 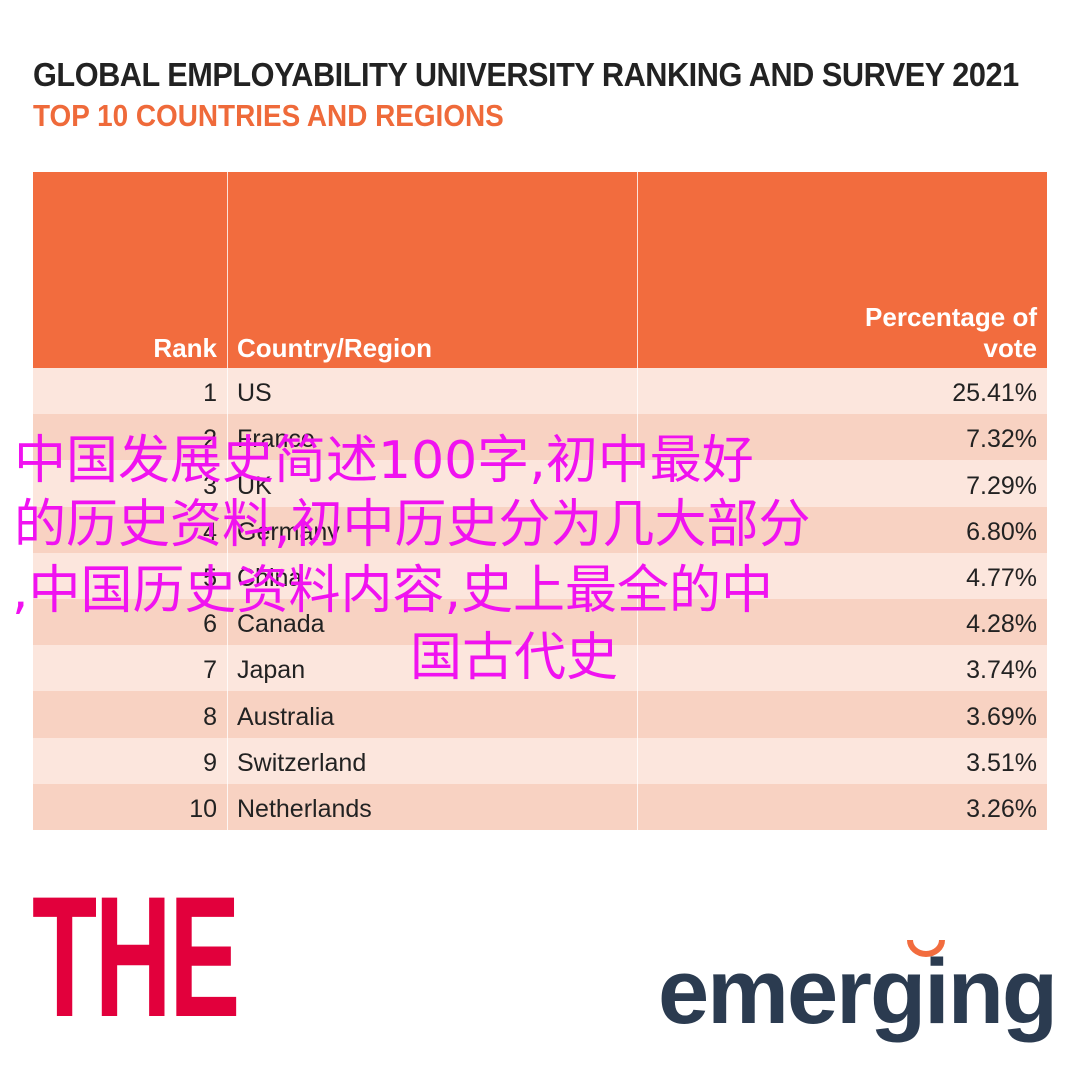 I want to click on overlay-text: 国古代史, so click(x=514, y=658).